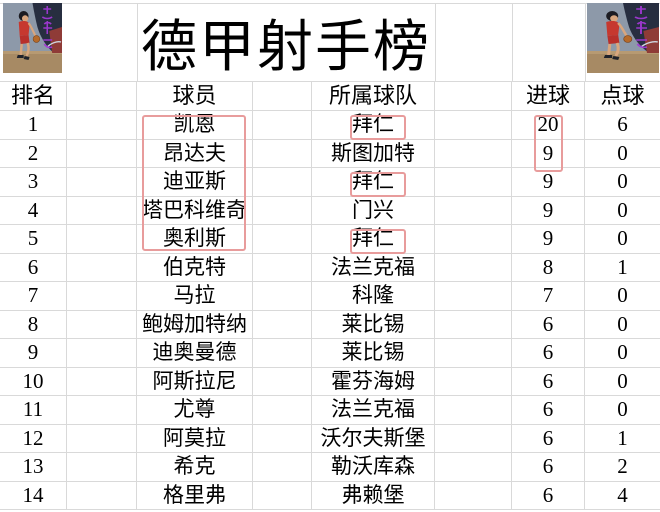 The width and height of the screenshot is (660, 512). What do you see at coordinates (622, 96) in the screenshot?
I see `header-penalties: 点球` at bounding box center [622, 96].